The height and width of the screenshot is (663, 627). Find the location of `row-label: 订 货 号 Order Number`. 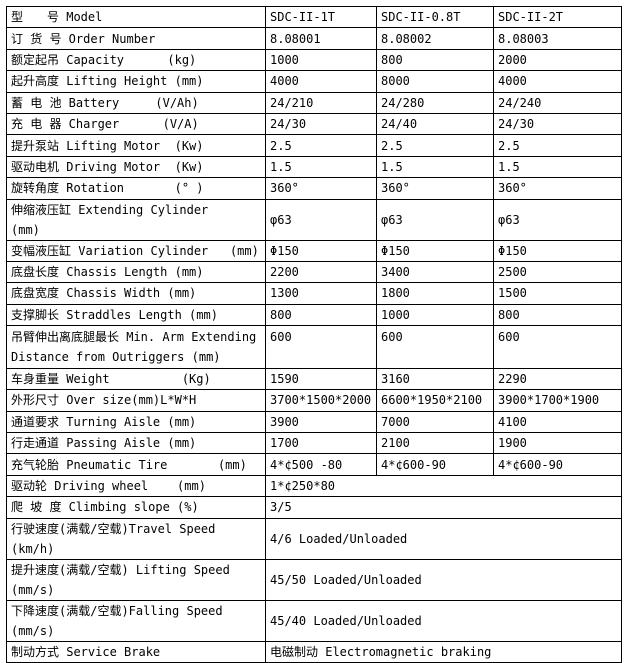

row-label: 订 货 号 Order Number is located at coordinates (136, 38).